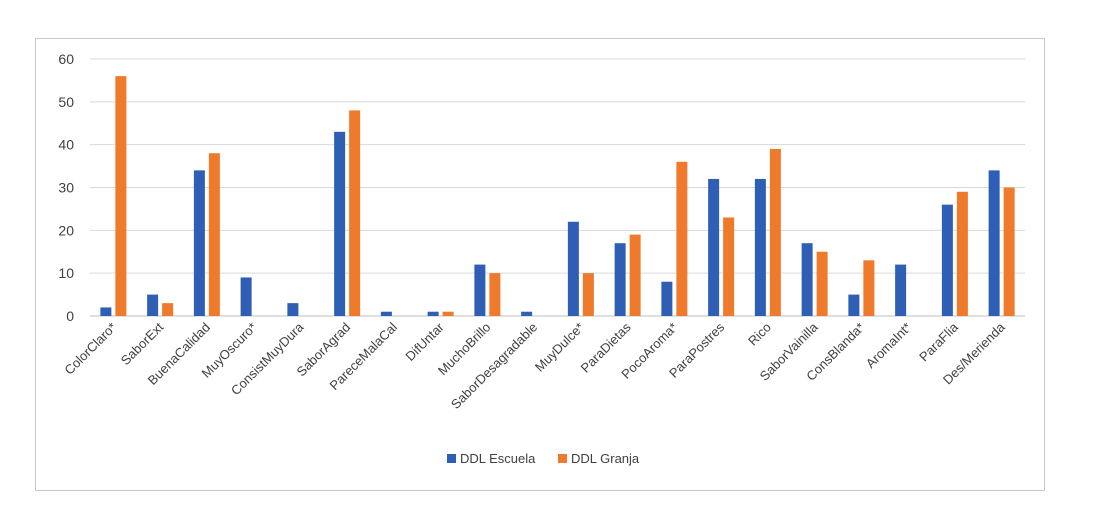  Describe the element at coordinates (543, 458) in the screenshot. I see `legend: DDL Escuela DDL Granja` at that location.